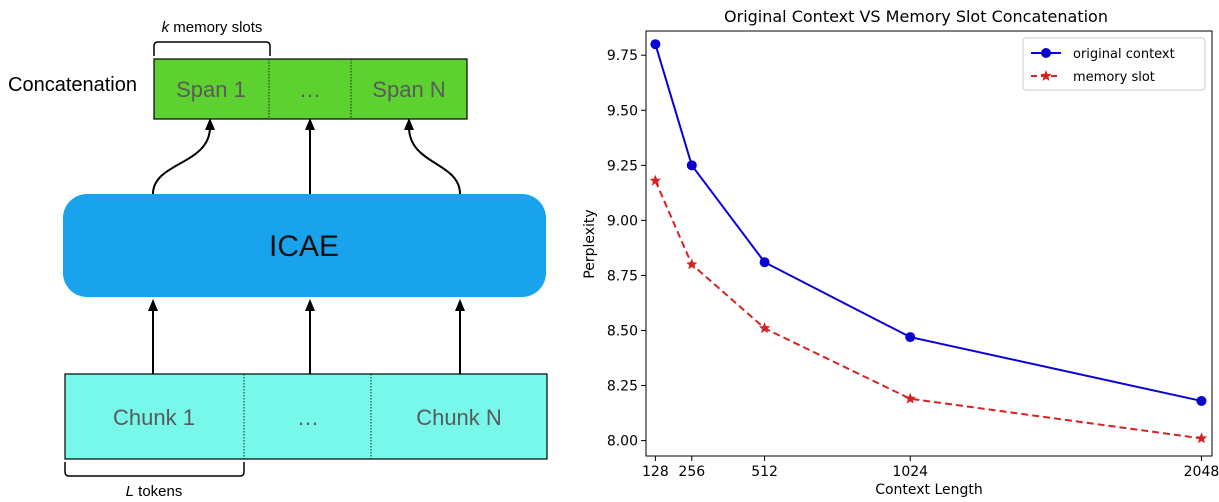 The image size is (1219, 502). Describe the element at coordinates (212, 27) in the screenshot. I see `top-brace-label: k memory slots` at that location.